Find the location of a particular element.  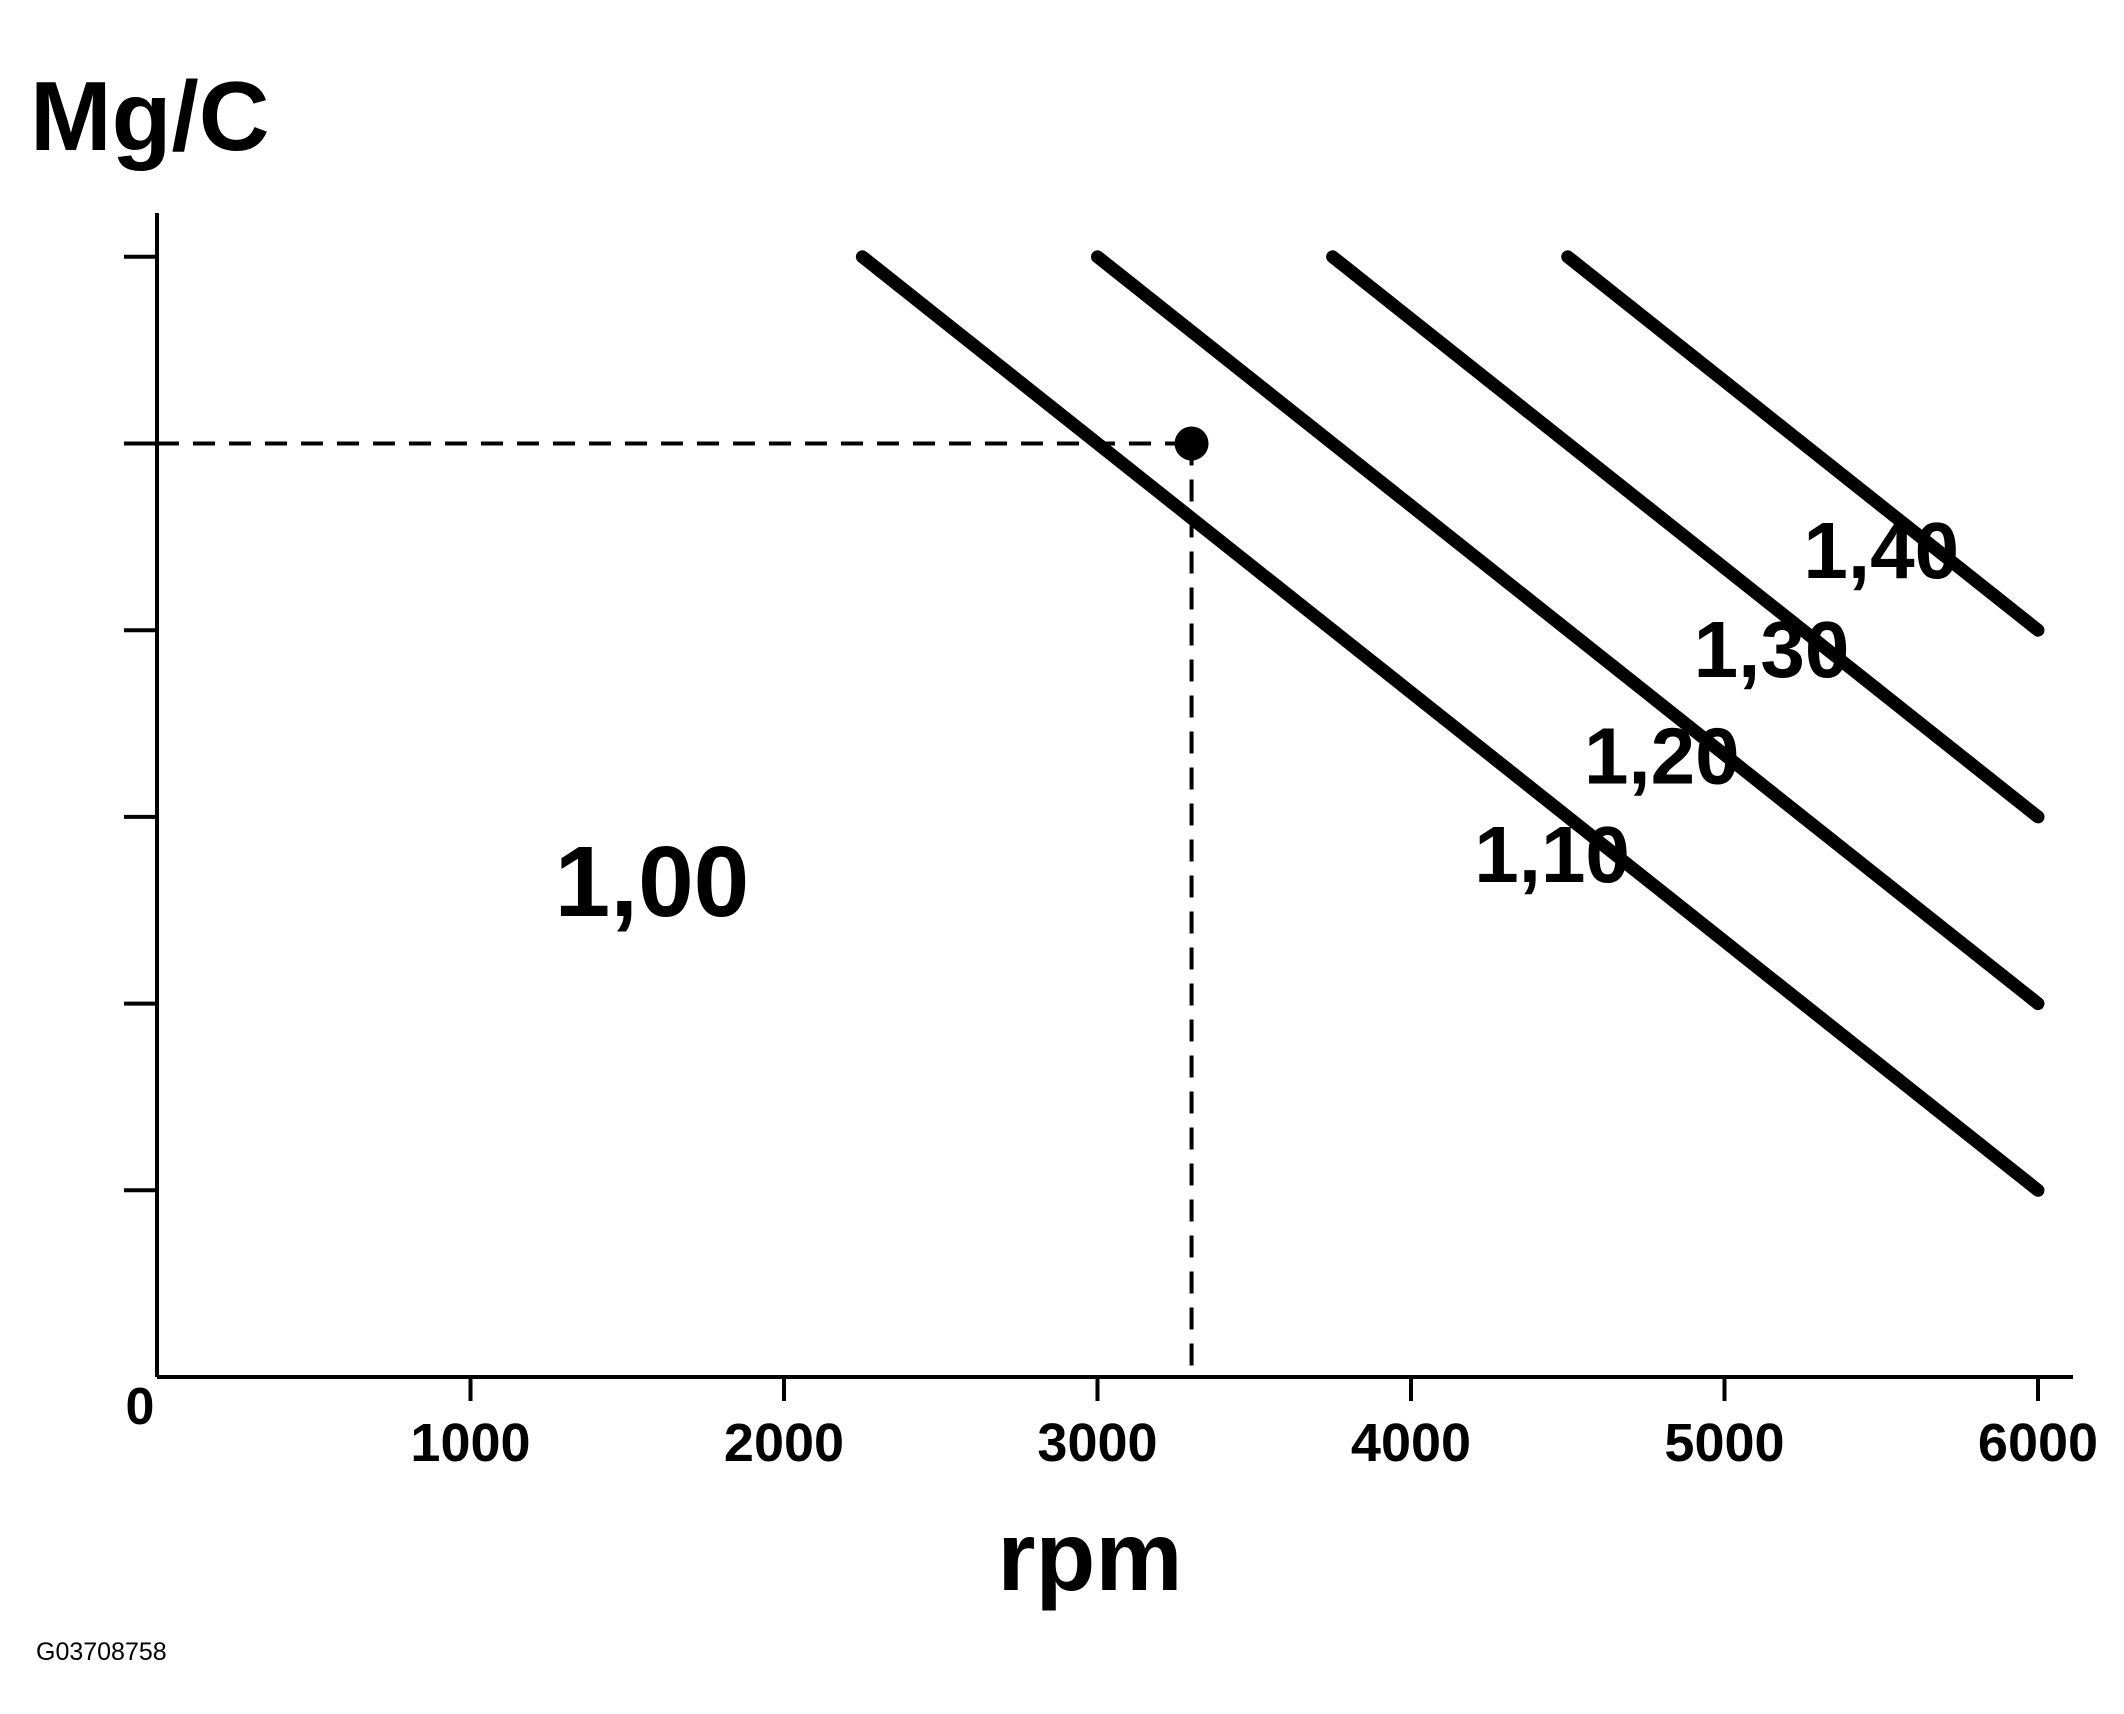

y-axis-label: Mg/C is located at coordinates (150, 116).